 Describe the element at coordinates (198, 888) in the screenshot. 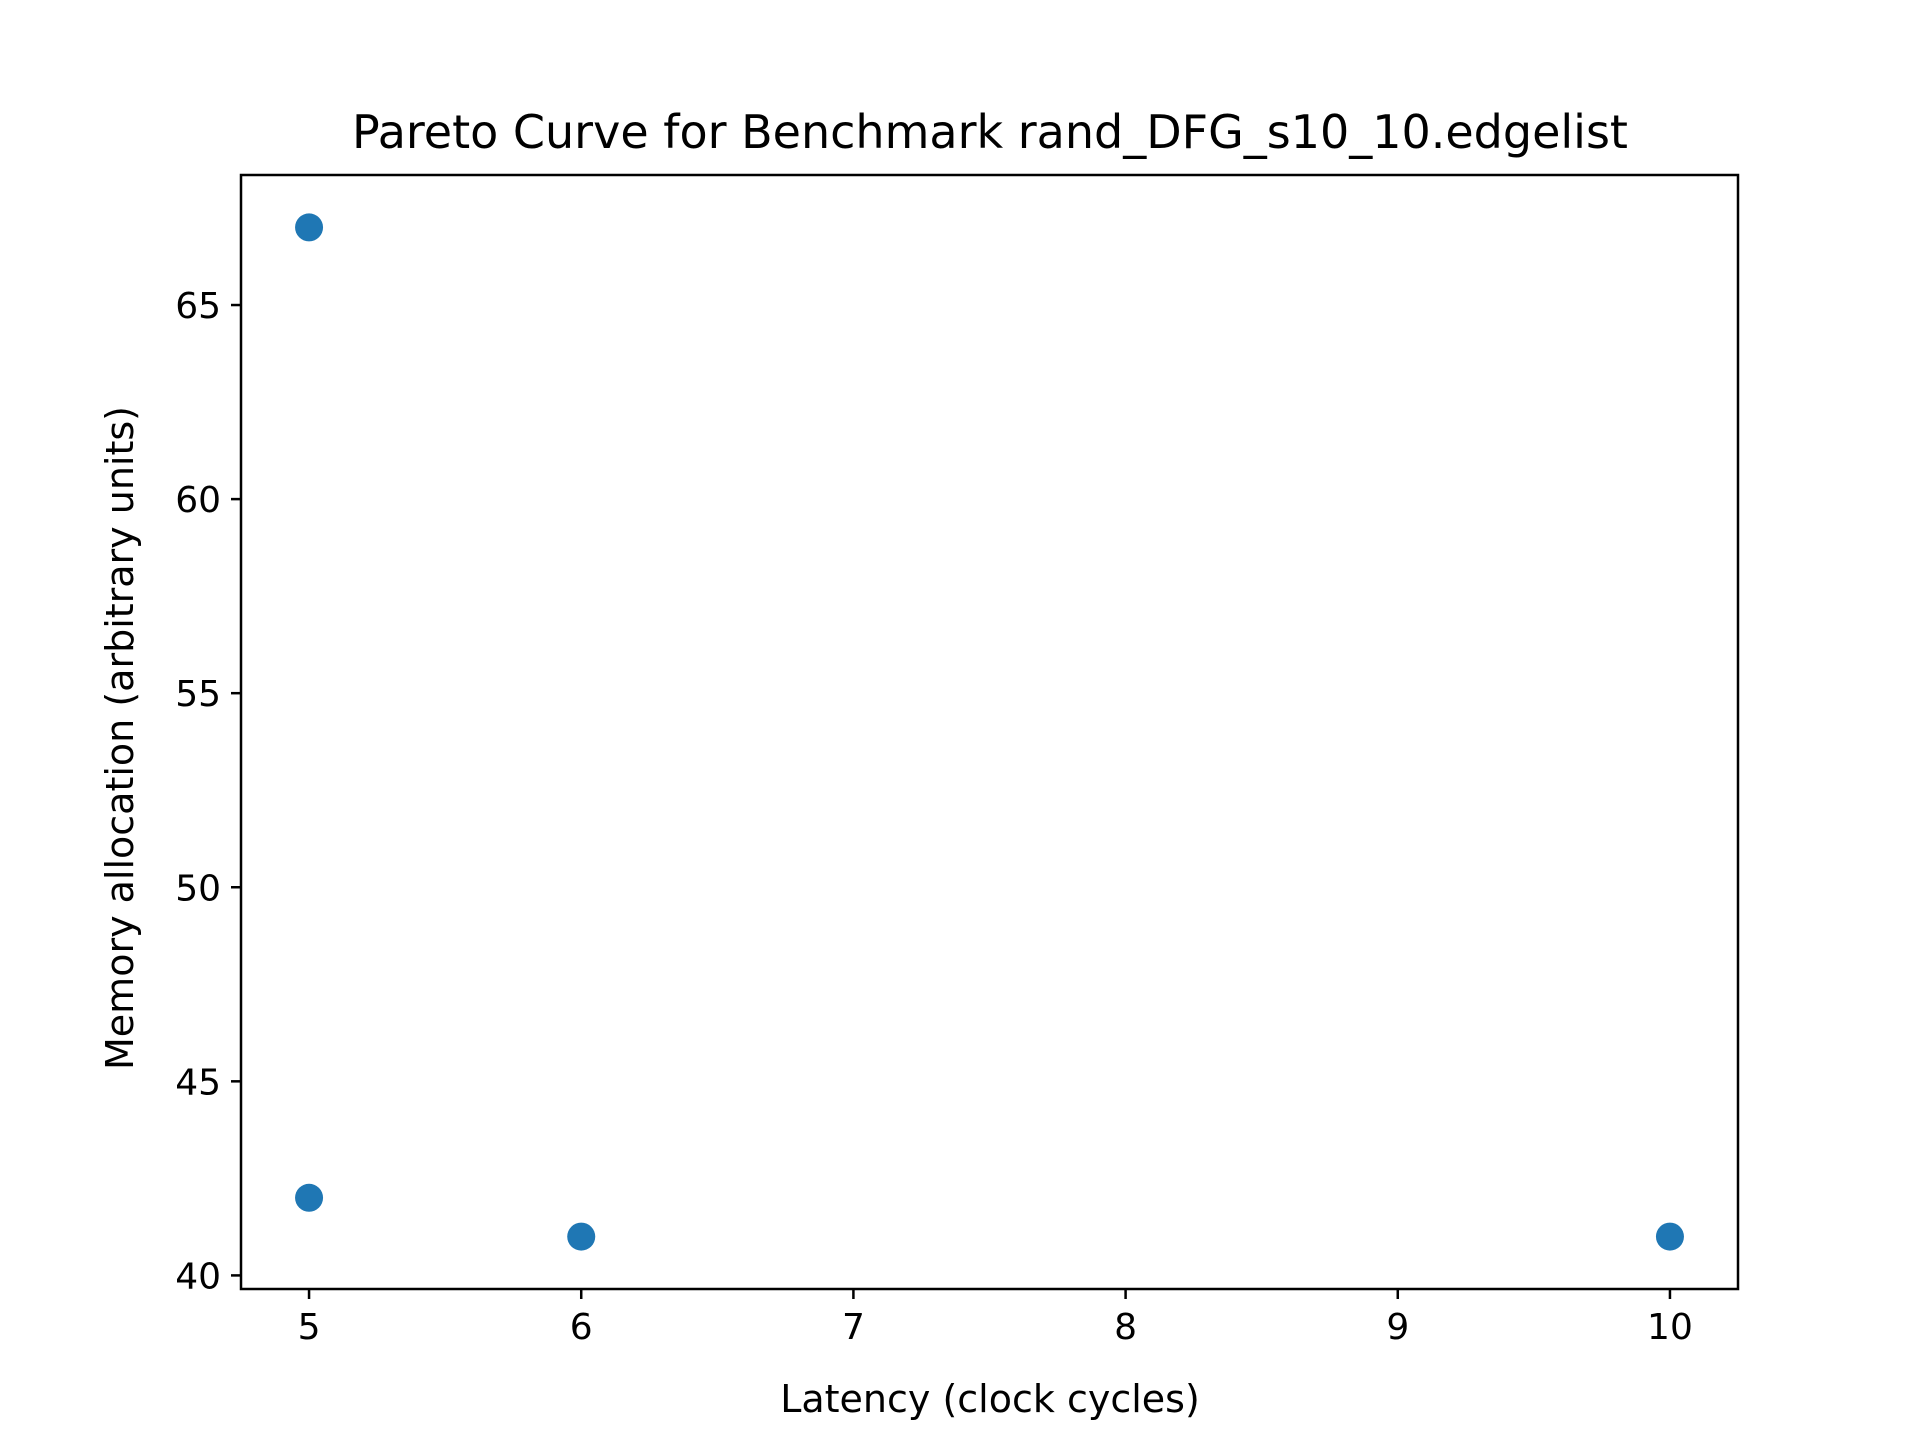

I see `y-tick-label: 50` at that location.